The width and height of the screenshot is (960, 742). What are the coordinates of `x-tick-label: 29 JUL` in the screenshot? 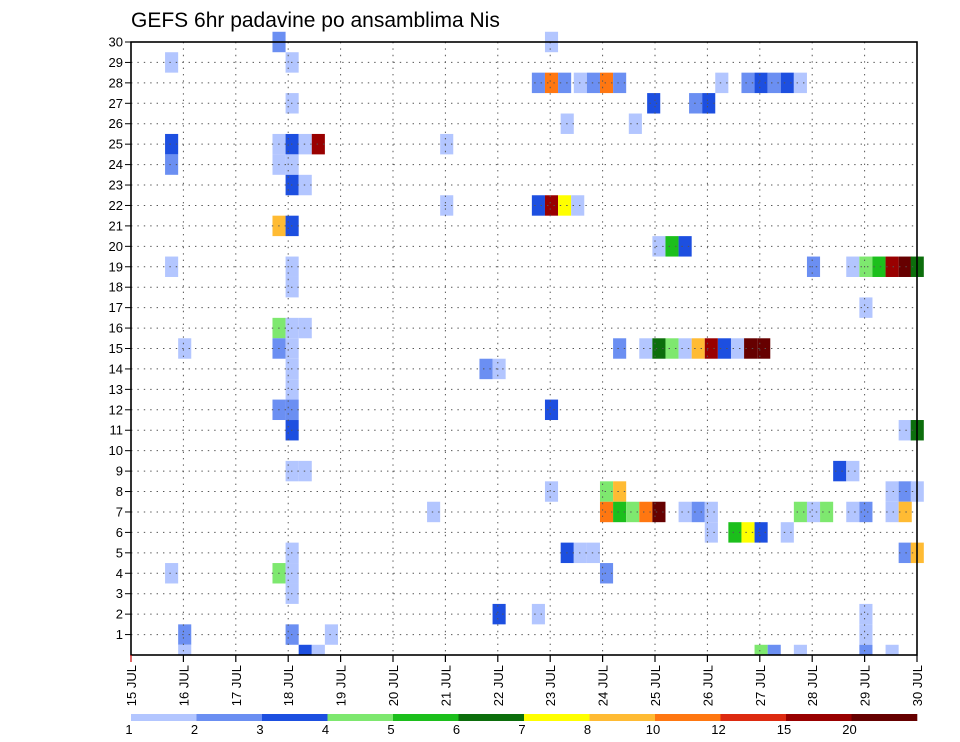 It's located at (865, 685).